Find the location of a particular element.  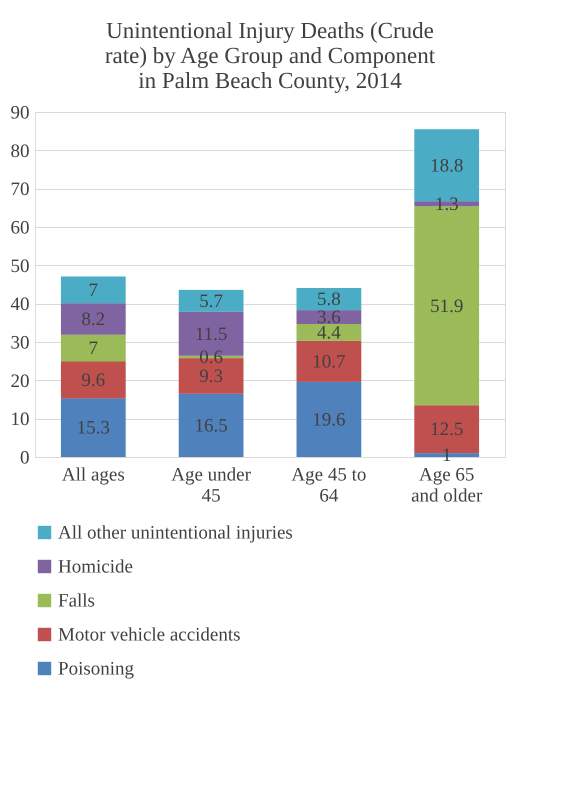

data-label: 1 is located at coordinates (447, 455).